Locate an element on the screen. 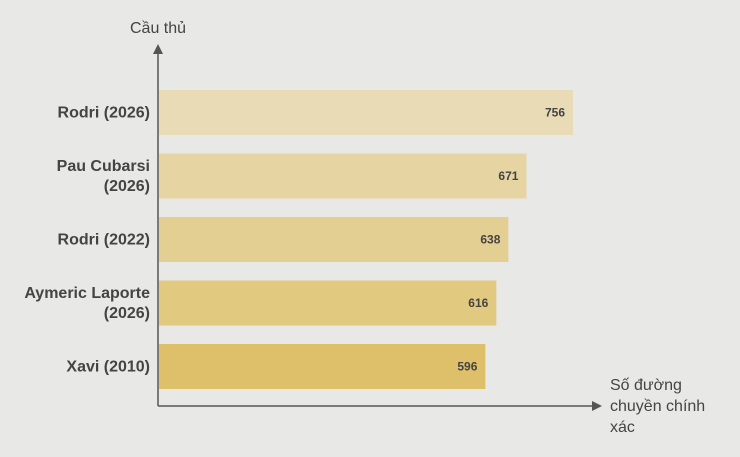 The image size is (740, 457). category-label-line: Rodri (2026) is located at coordinates (104, 113).